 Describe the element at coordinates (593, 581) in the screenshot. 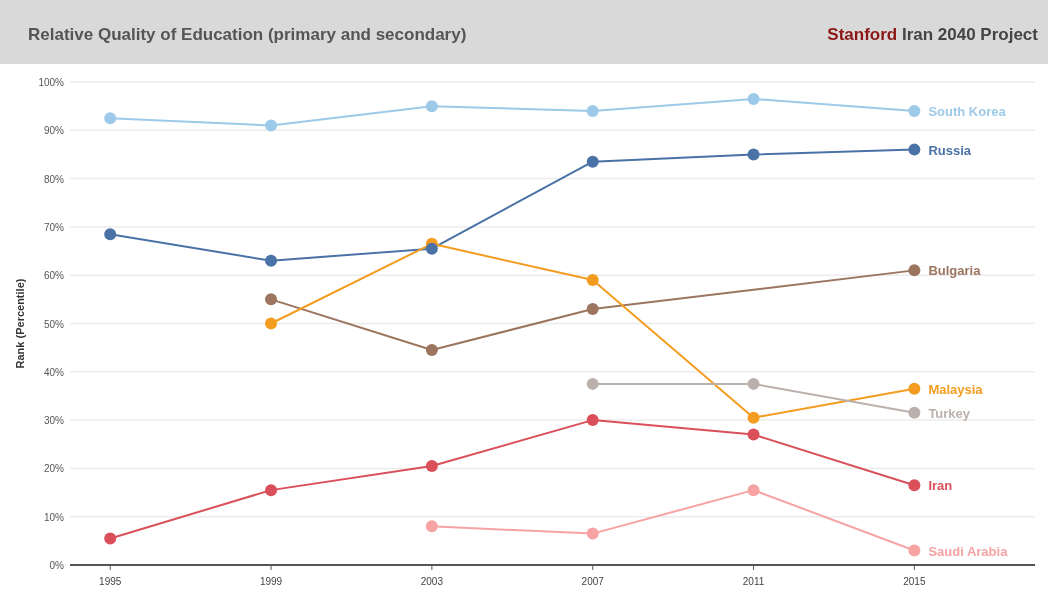

I see `x-tick-label: 2007` at that location.